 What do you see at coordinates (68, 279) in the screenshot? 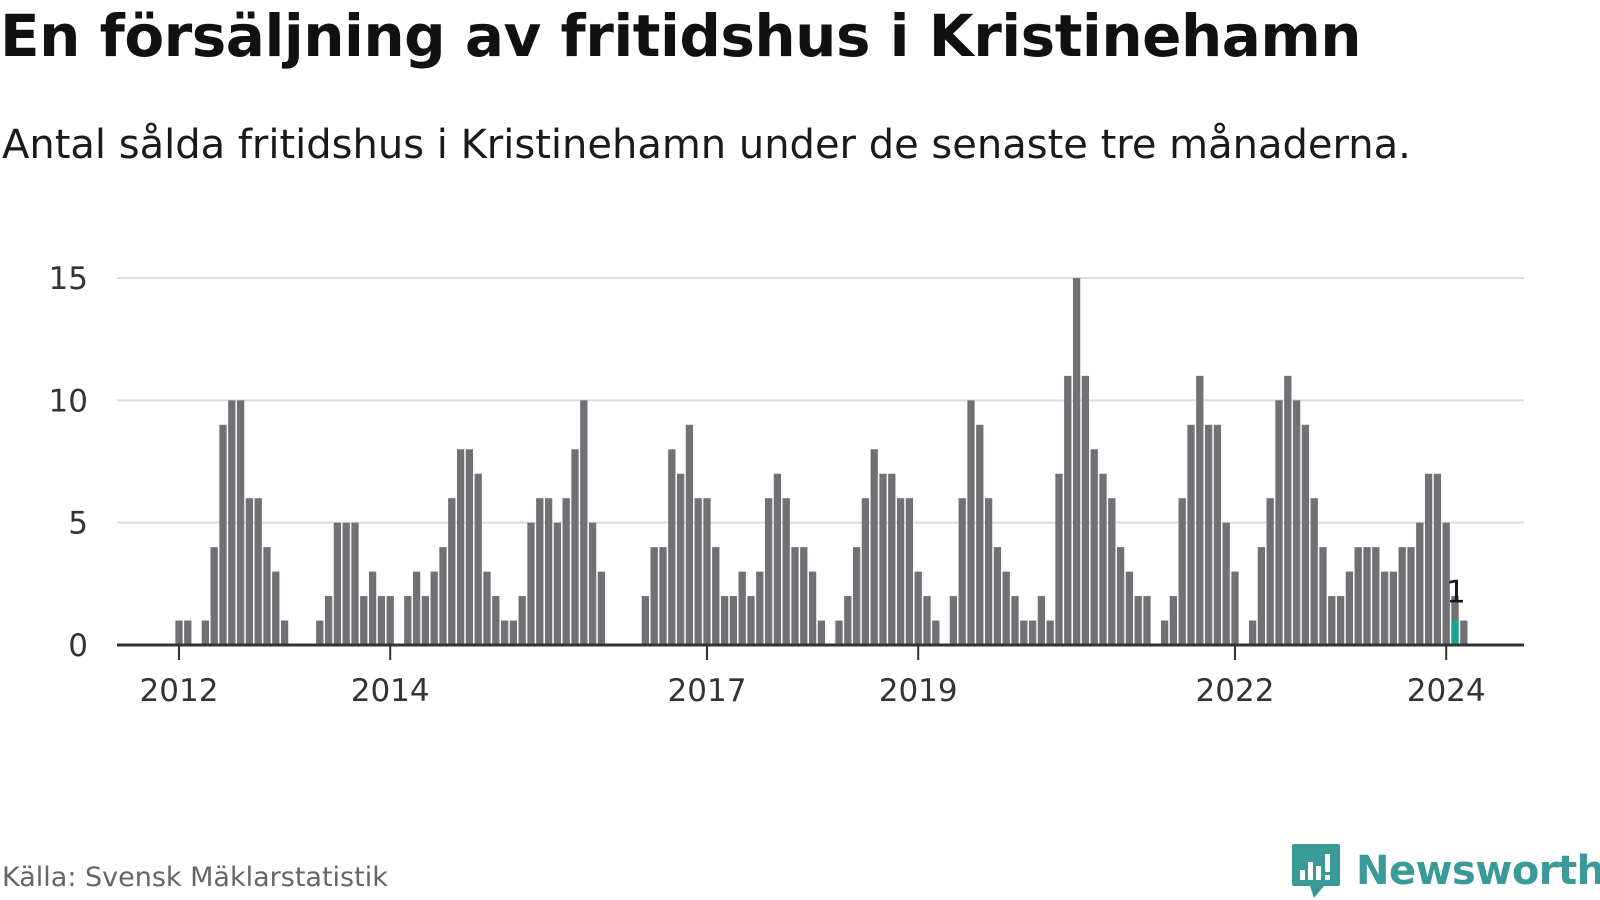
I see `y-tick-label: 15` at bounding box center [68, 279].